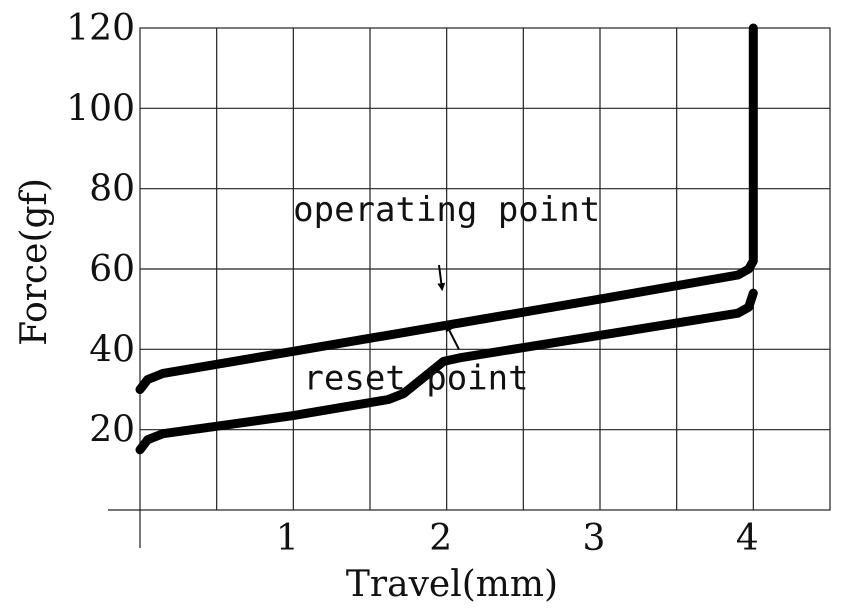  What do you see at coordinates (747, 538) in the screenshot?
I see `x-tick-label: 4` at bounding box center [747, 538].